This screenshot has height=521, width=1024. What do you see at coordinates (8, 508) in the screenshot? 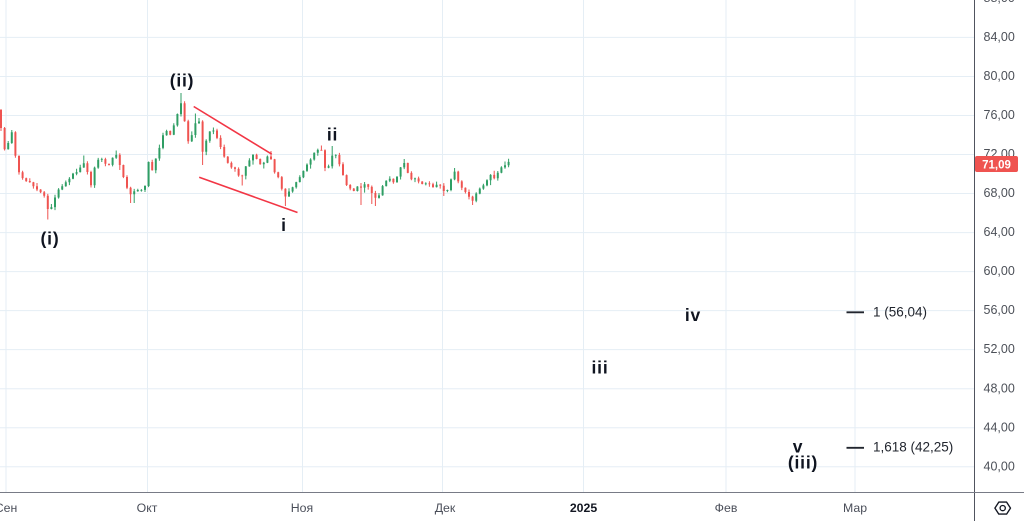
I see `svg-text: Сен` at bounding box center [8, 508].